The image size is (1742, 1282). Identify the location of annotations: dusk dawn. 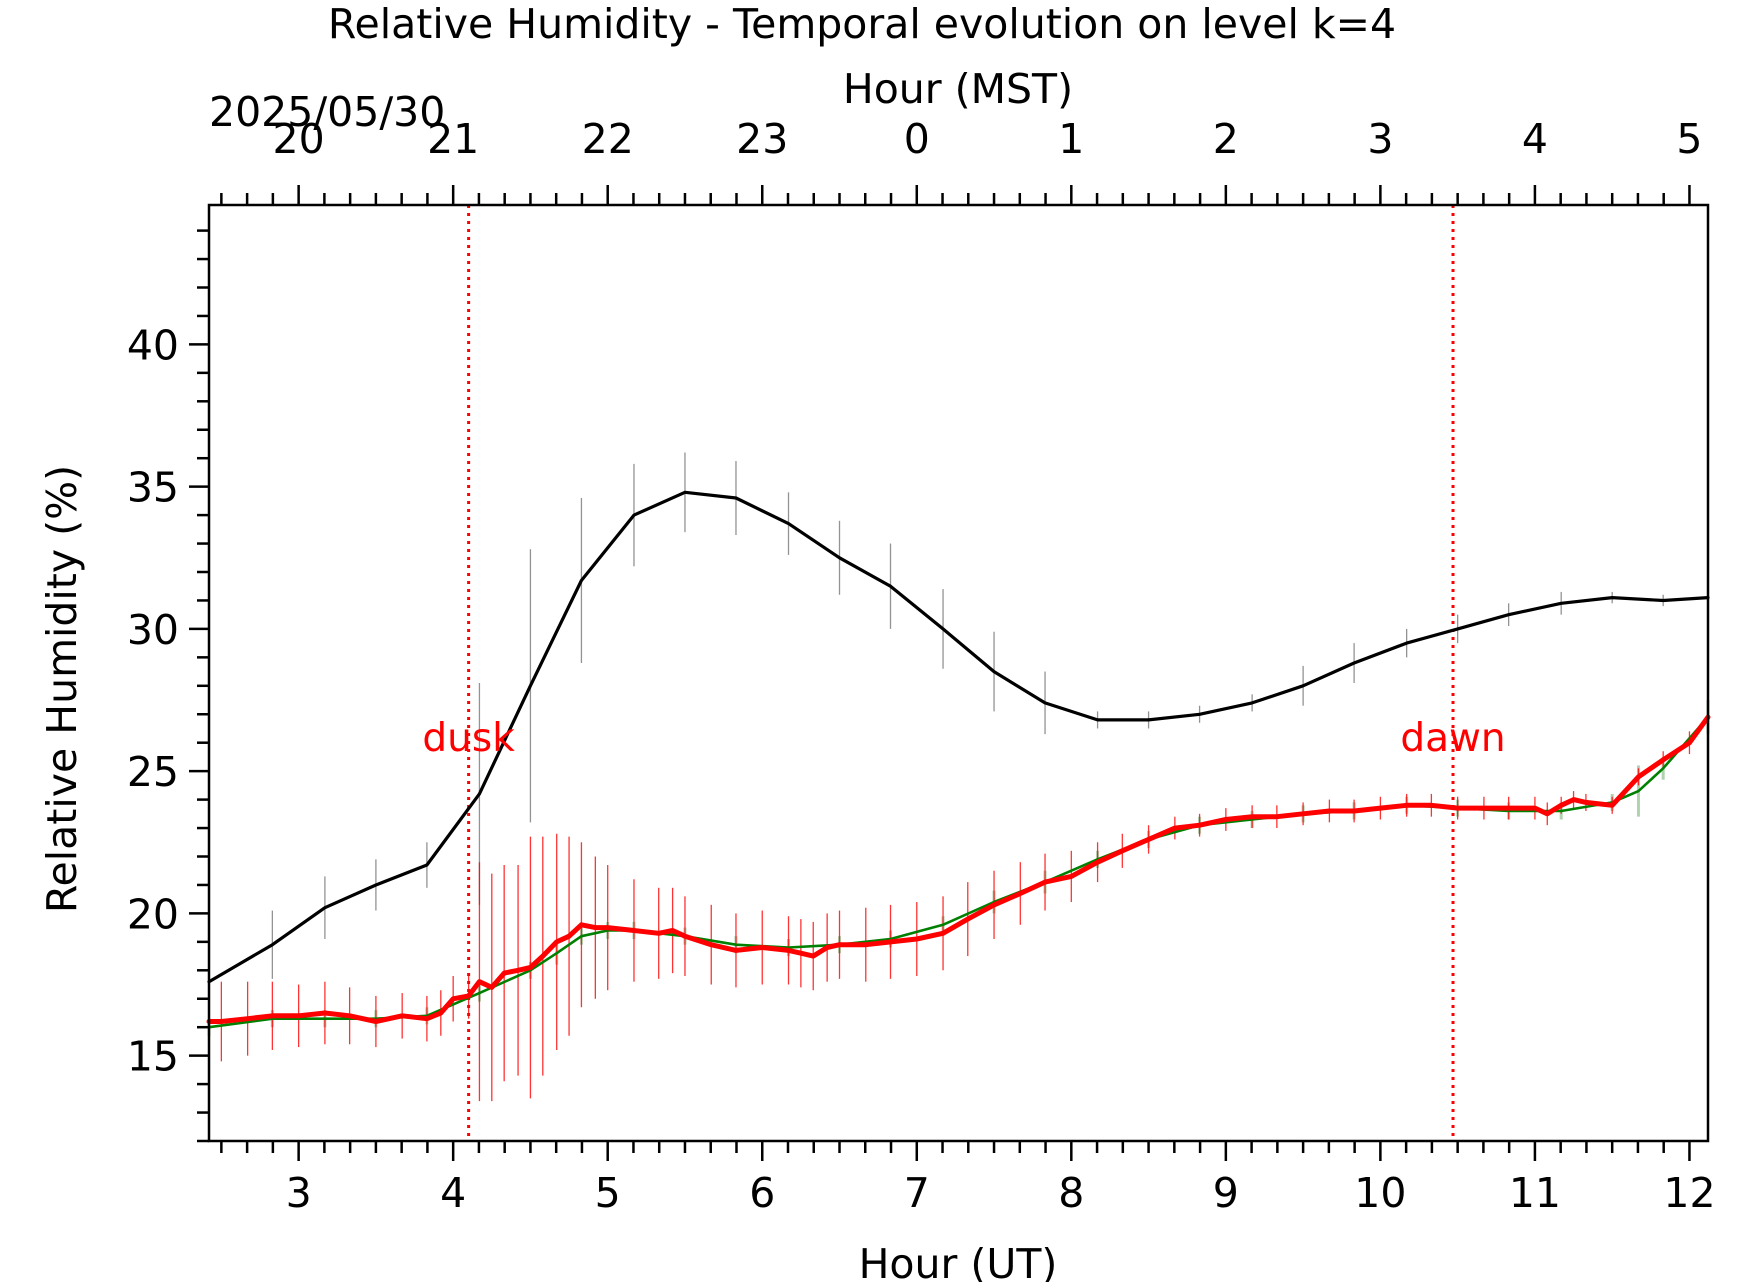
(963, 738).